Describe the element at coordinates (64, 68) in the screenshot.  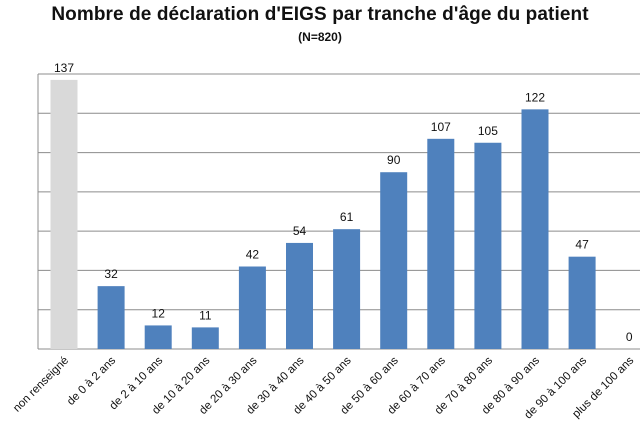
I see `data-label: 137` at that location.